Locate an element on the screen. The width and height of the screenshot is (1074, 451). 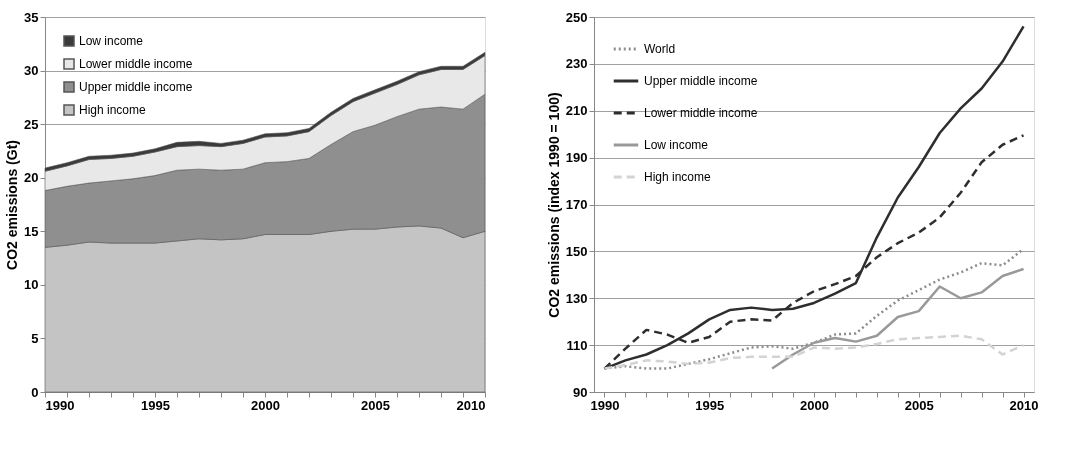
y-tick-label: 250 is located at coordinates (576, 17).